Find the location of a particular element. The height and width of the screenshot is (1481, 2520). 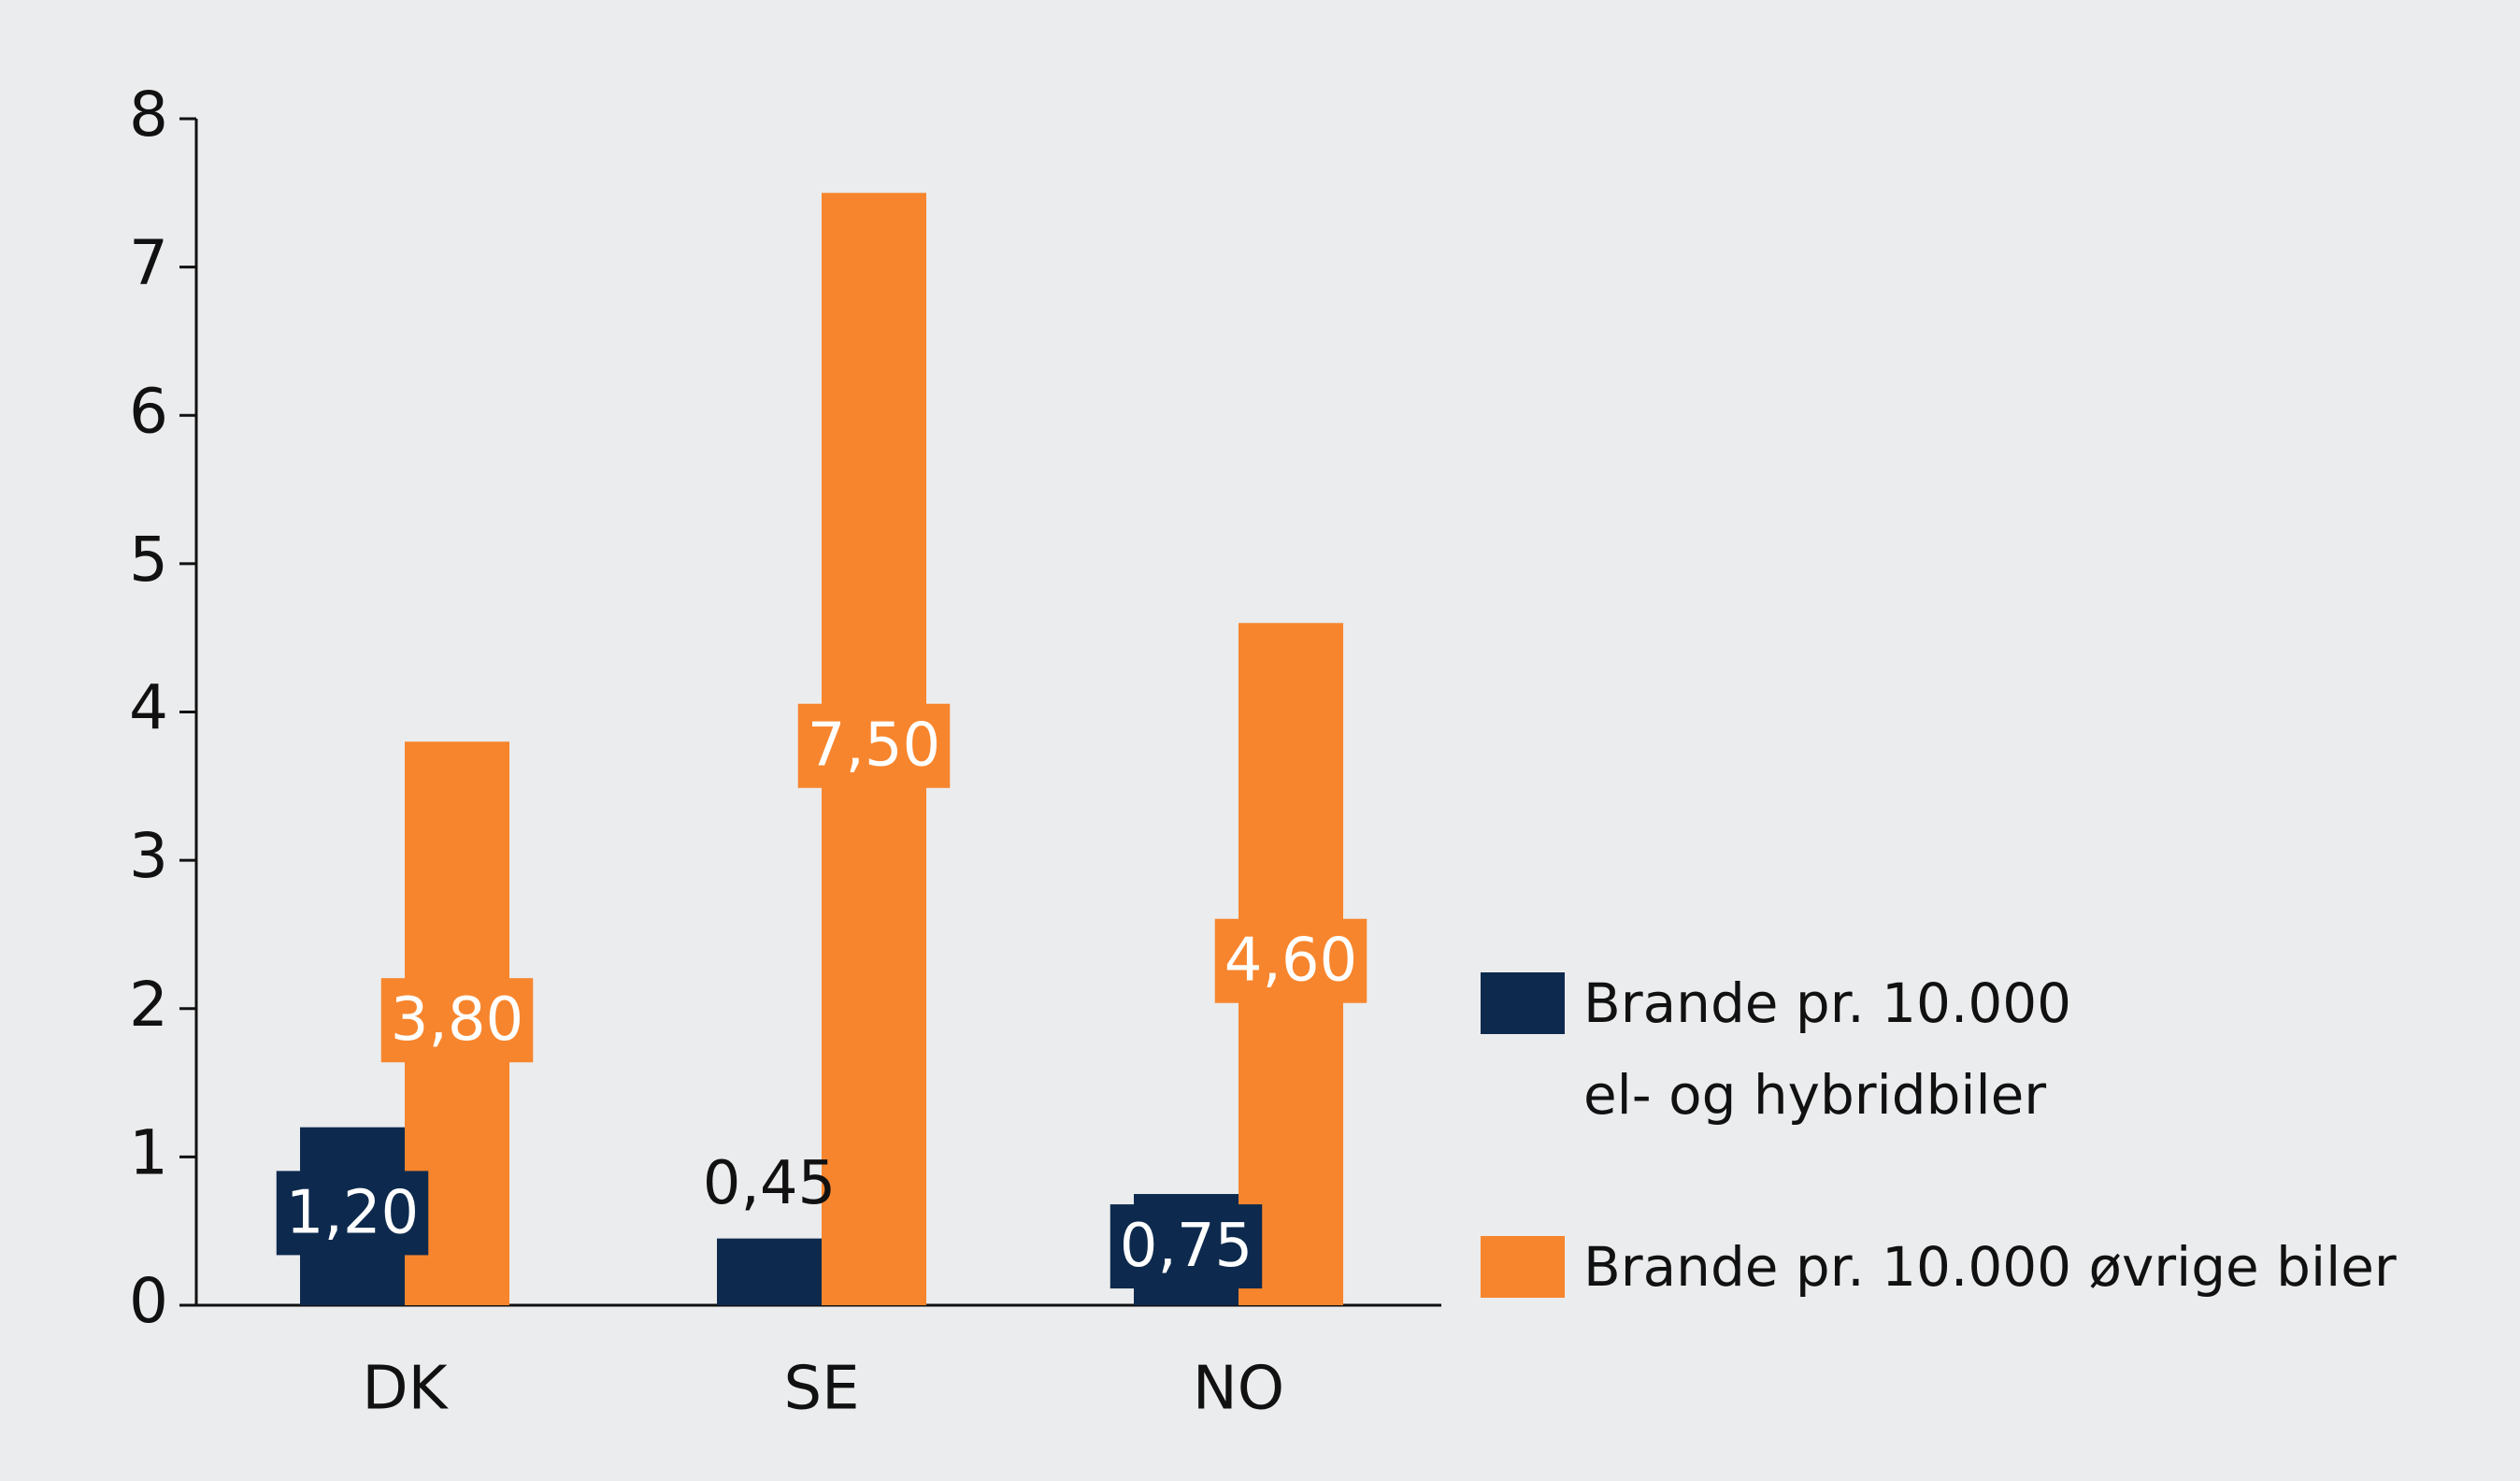

data-label-group: 3,80 is located at coordinates (457, 1021).